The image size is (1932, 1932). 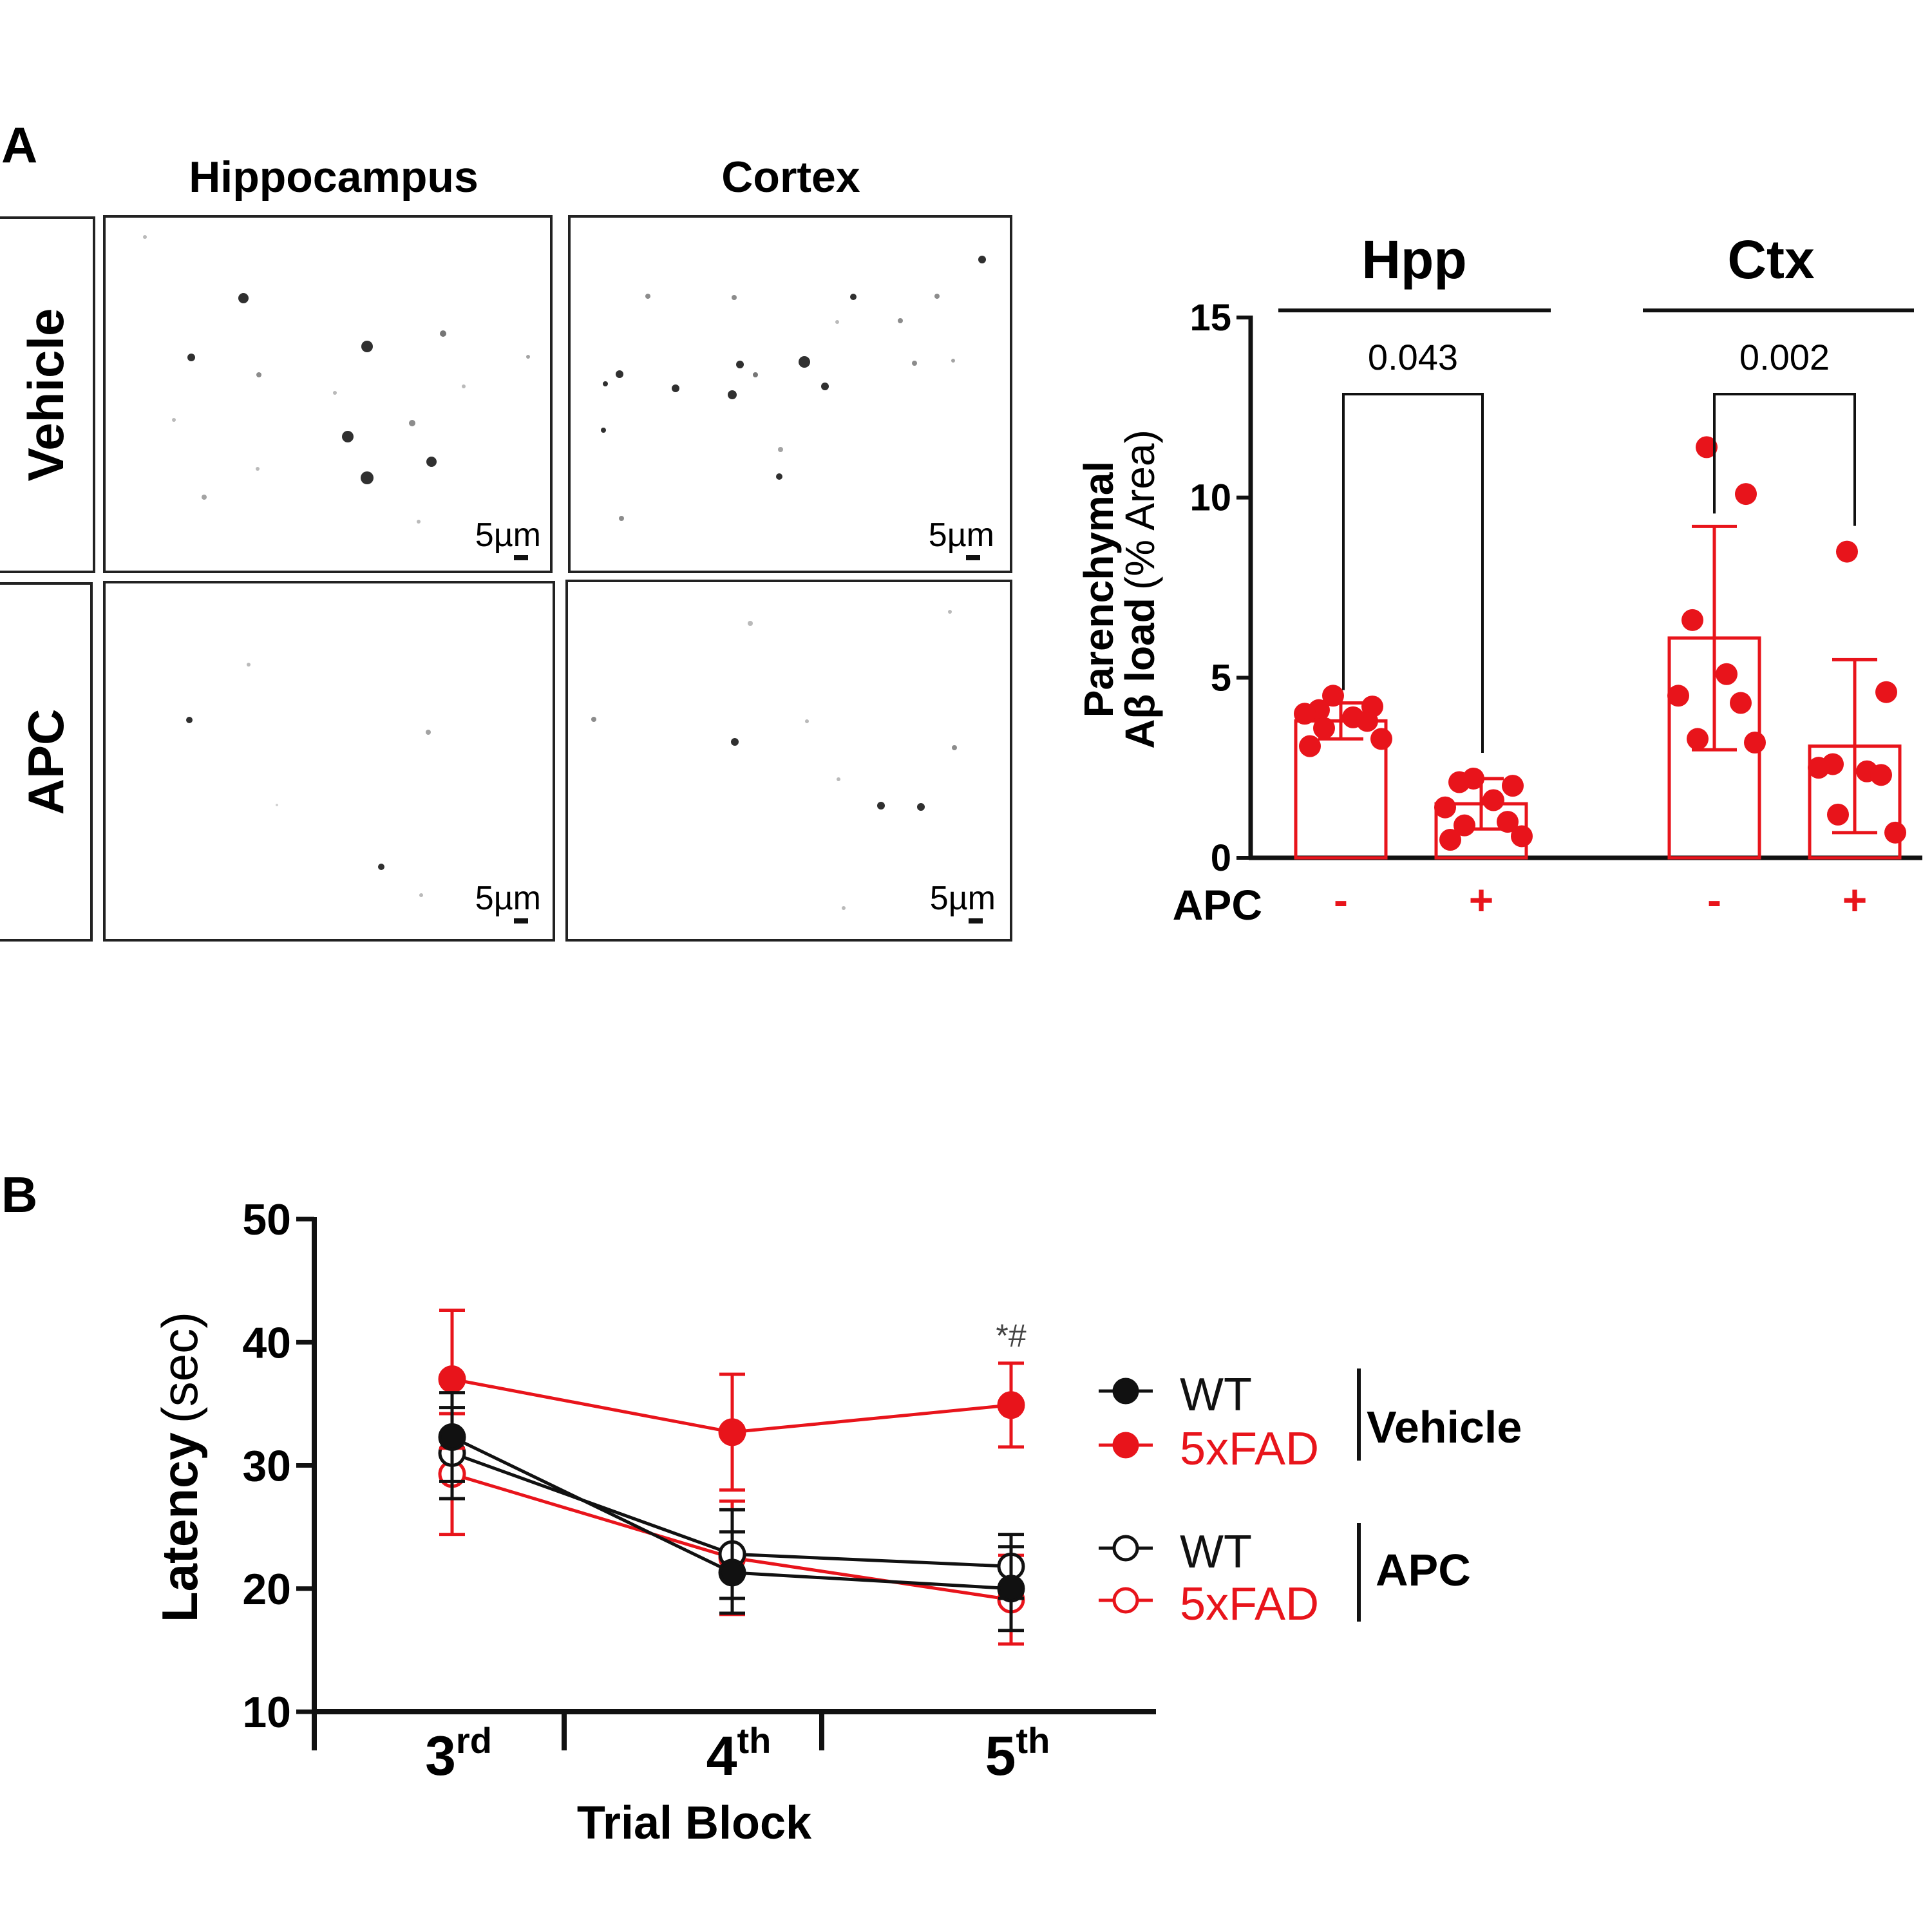 What do you see at coordinates (46, 762) in the screenshot?
I see `row-label-box-apc` at bounding box center [46, 762].